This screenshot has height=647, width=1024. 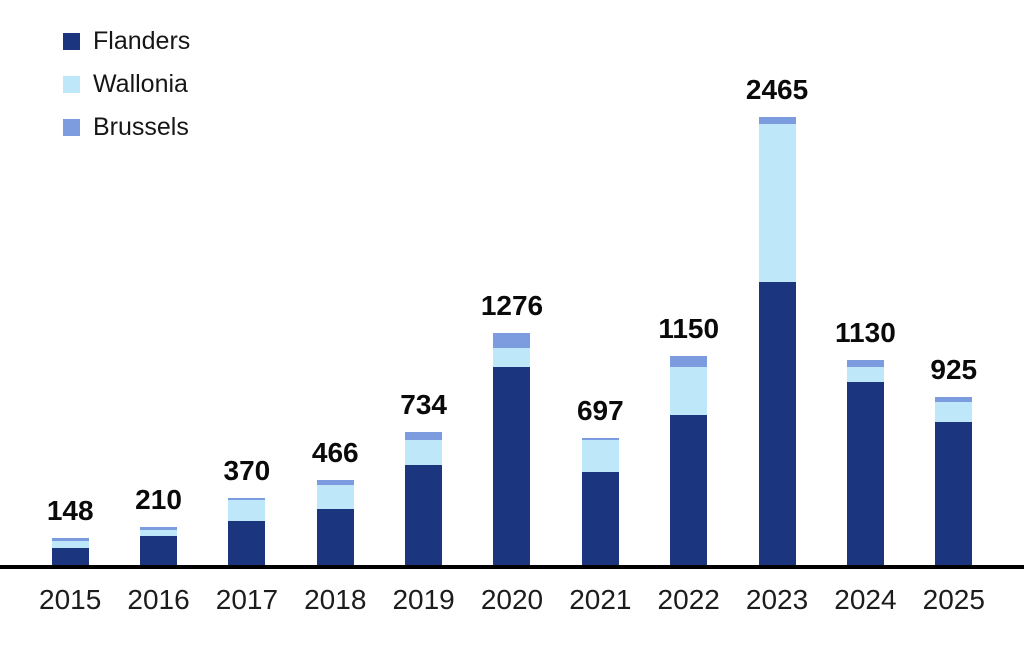 I want to click on legend-item-brussels: Brussels, so click(x=126, y=127).